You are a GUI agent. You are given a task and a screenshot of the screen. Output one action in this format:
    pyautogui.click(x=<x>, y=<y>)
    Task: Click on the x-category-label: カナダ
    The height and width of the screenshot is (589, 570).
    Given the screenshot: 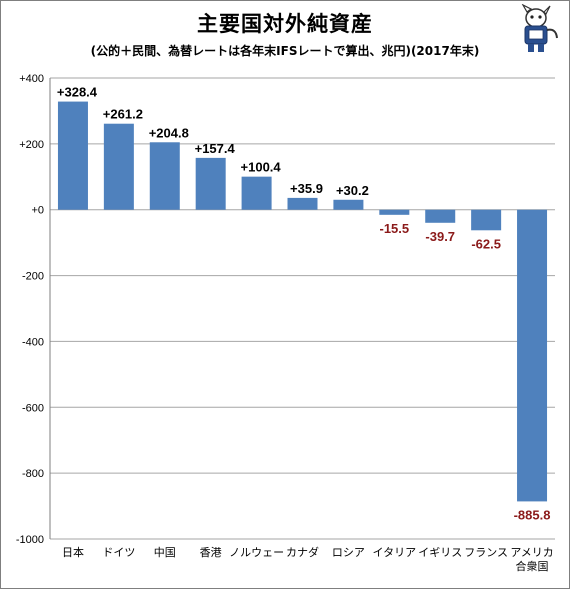 What is the action you would take?
    pyautogui.click(x=302, y=552)
    